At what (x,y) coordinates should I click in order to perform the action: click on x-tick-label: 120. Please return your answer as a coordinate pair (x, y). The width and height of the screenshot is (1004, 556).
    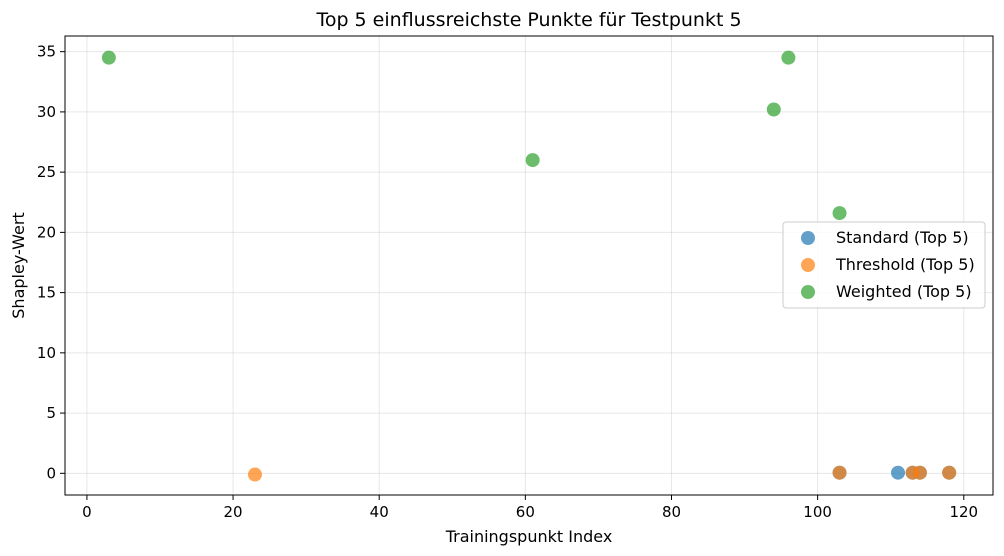
    Looking at the image, I should click on (963, 512).